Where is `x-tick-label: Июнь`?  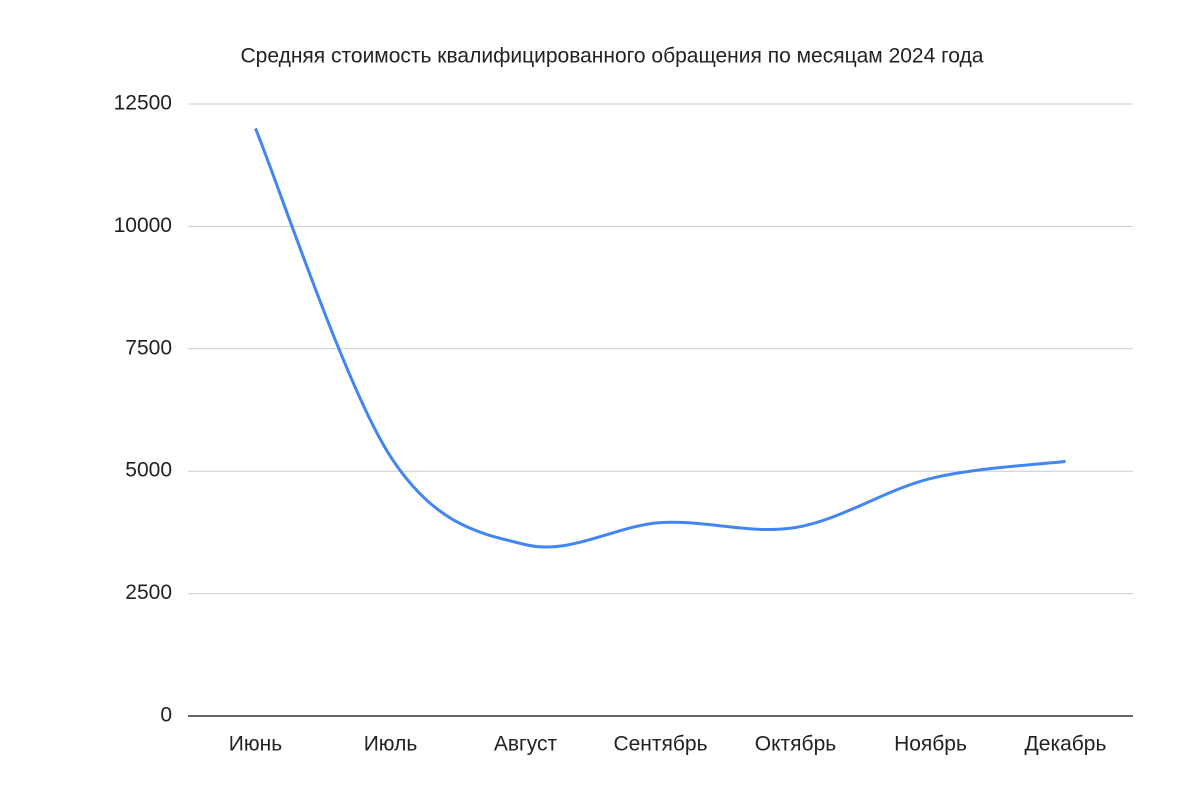 x-tick-label: Июнь is located at coordinates (255, 744).